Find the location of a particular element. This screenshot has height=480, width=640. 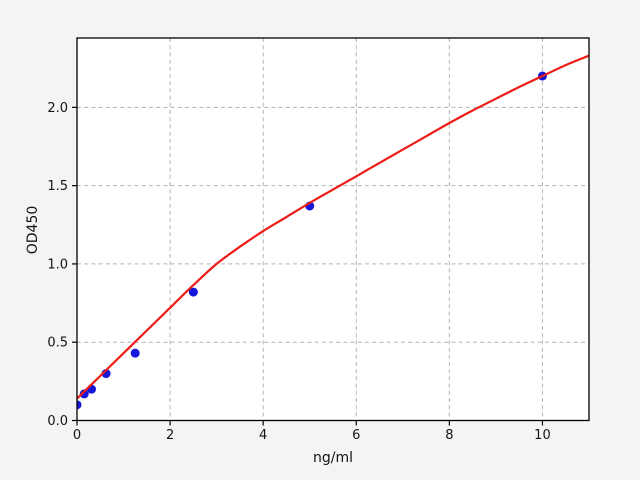

y-tick-label: 0.5 is located at coordinates (57, 343).